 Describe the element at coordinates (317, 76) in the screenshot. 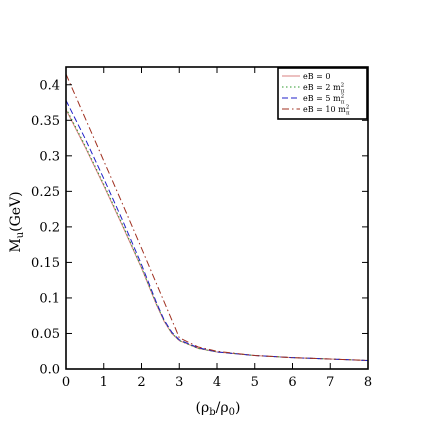

I see `legend-label-0: eB = 0` at that location.